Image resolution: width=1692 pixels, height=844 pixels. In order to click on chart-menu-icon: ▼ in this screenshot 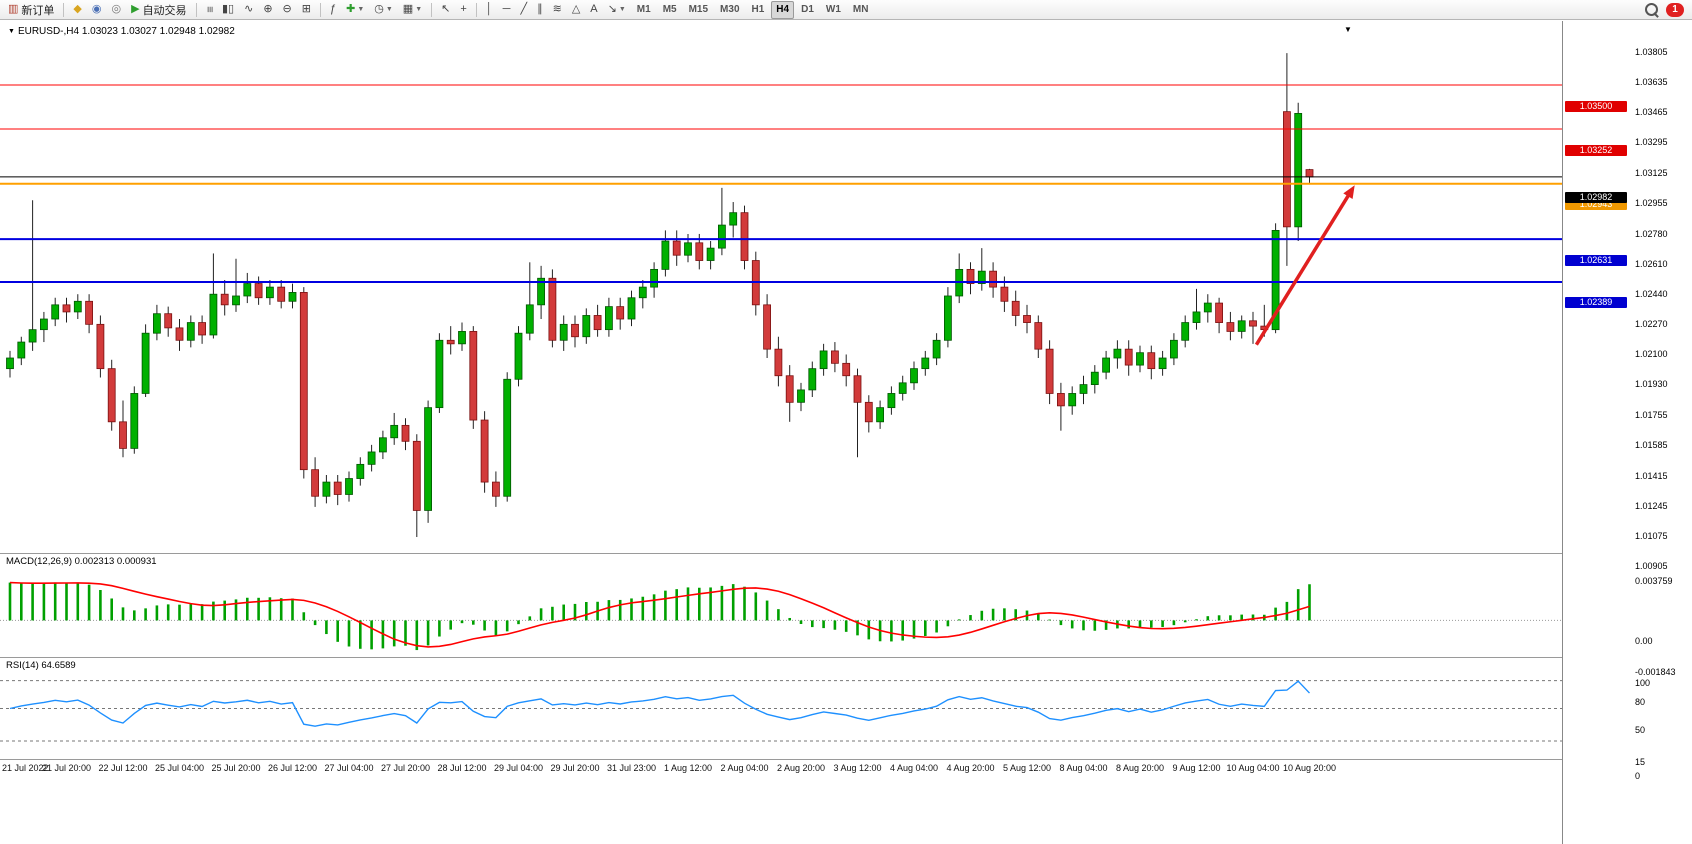, I will do `click(11, 31)`.